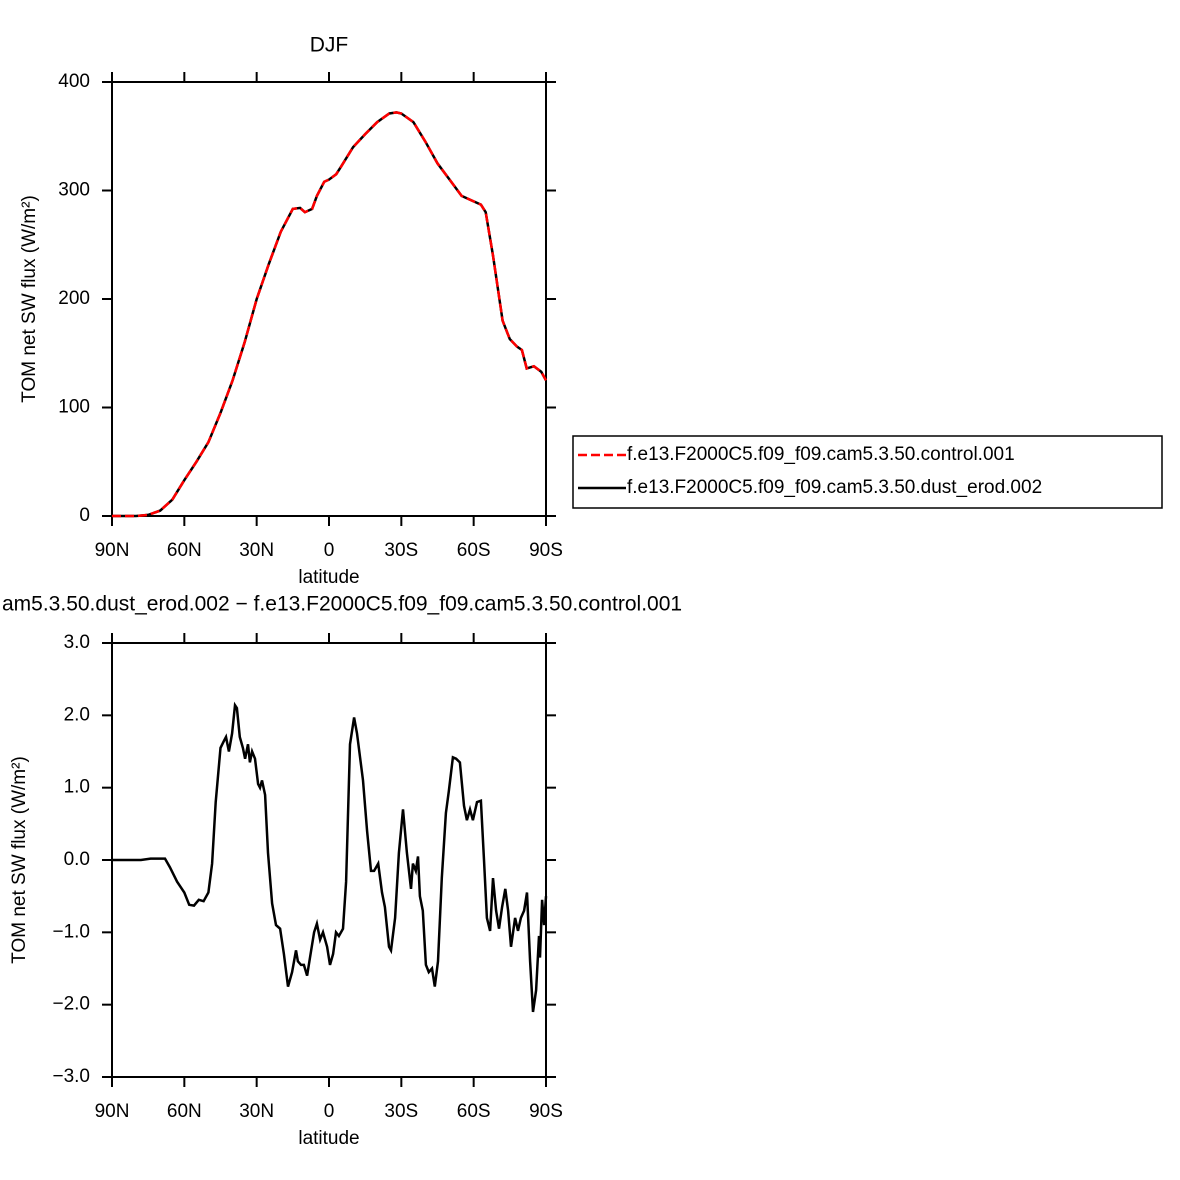 The height and width of the screenshot is (1180, 1180). I want to click on y-tick-label: 1.0, so click(77, 787).